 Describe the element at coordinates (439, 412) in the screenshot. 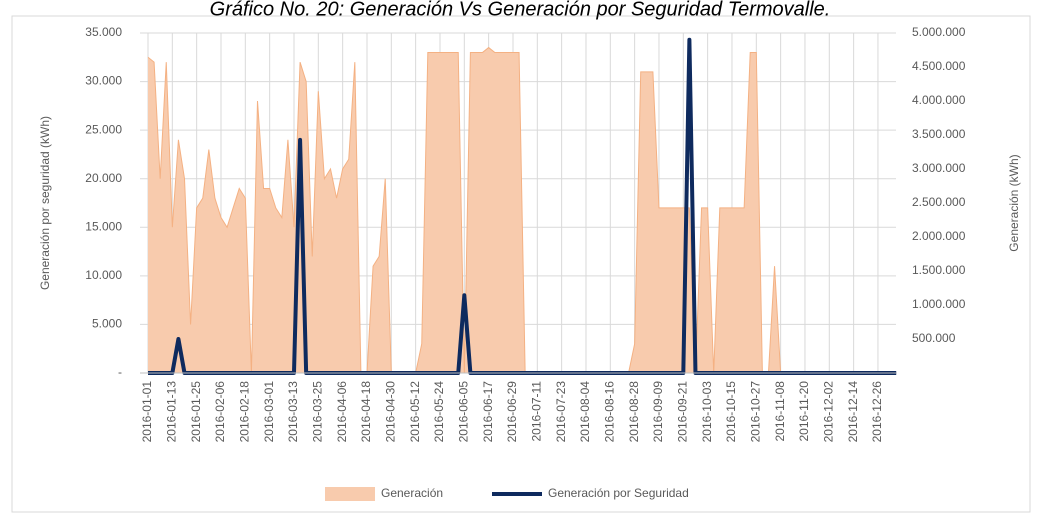

I see `x-tick-label: 2016-05-24` at that location.